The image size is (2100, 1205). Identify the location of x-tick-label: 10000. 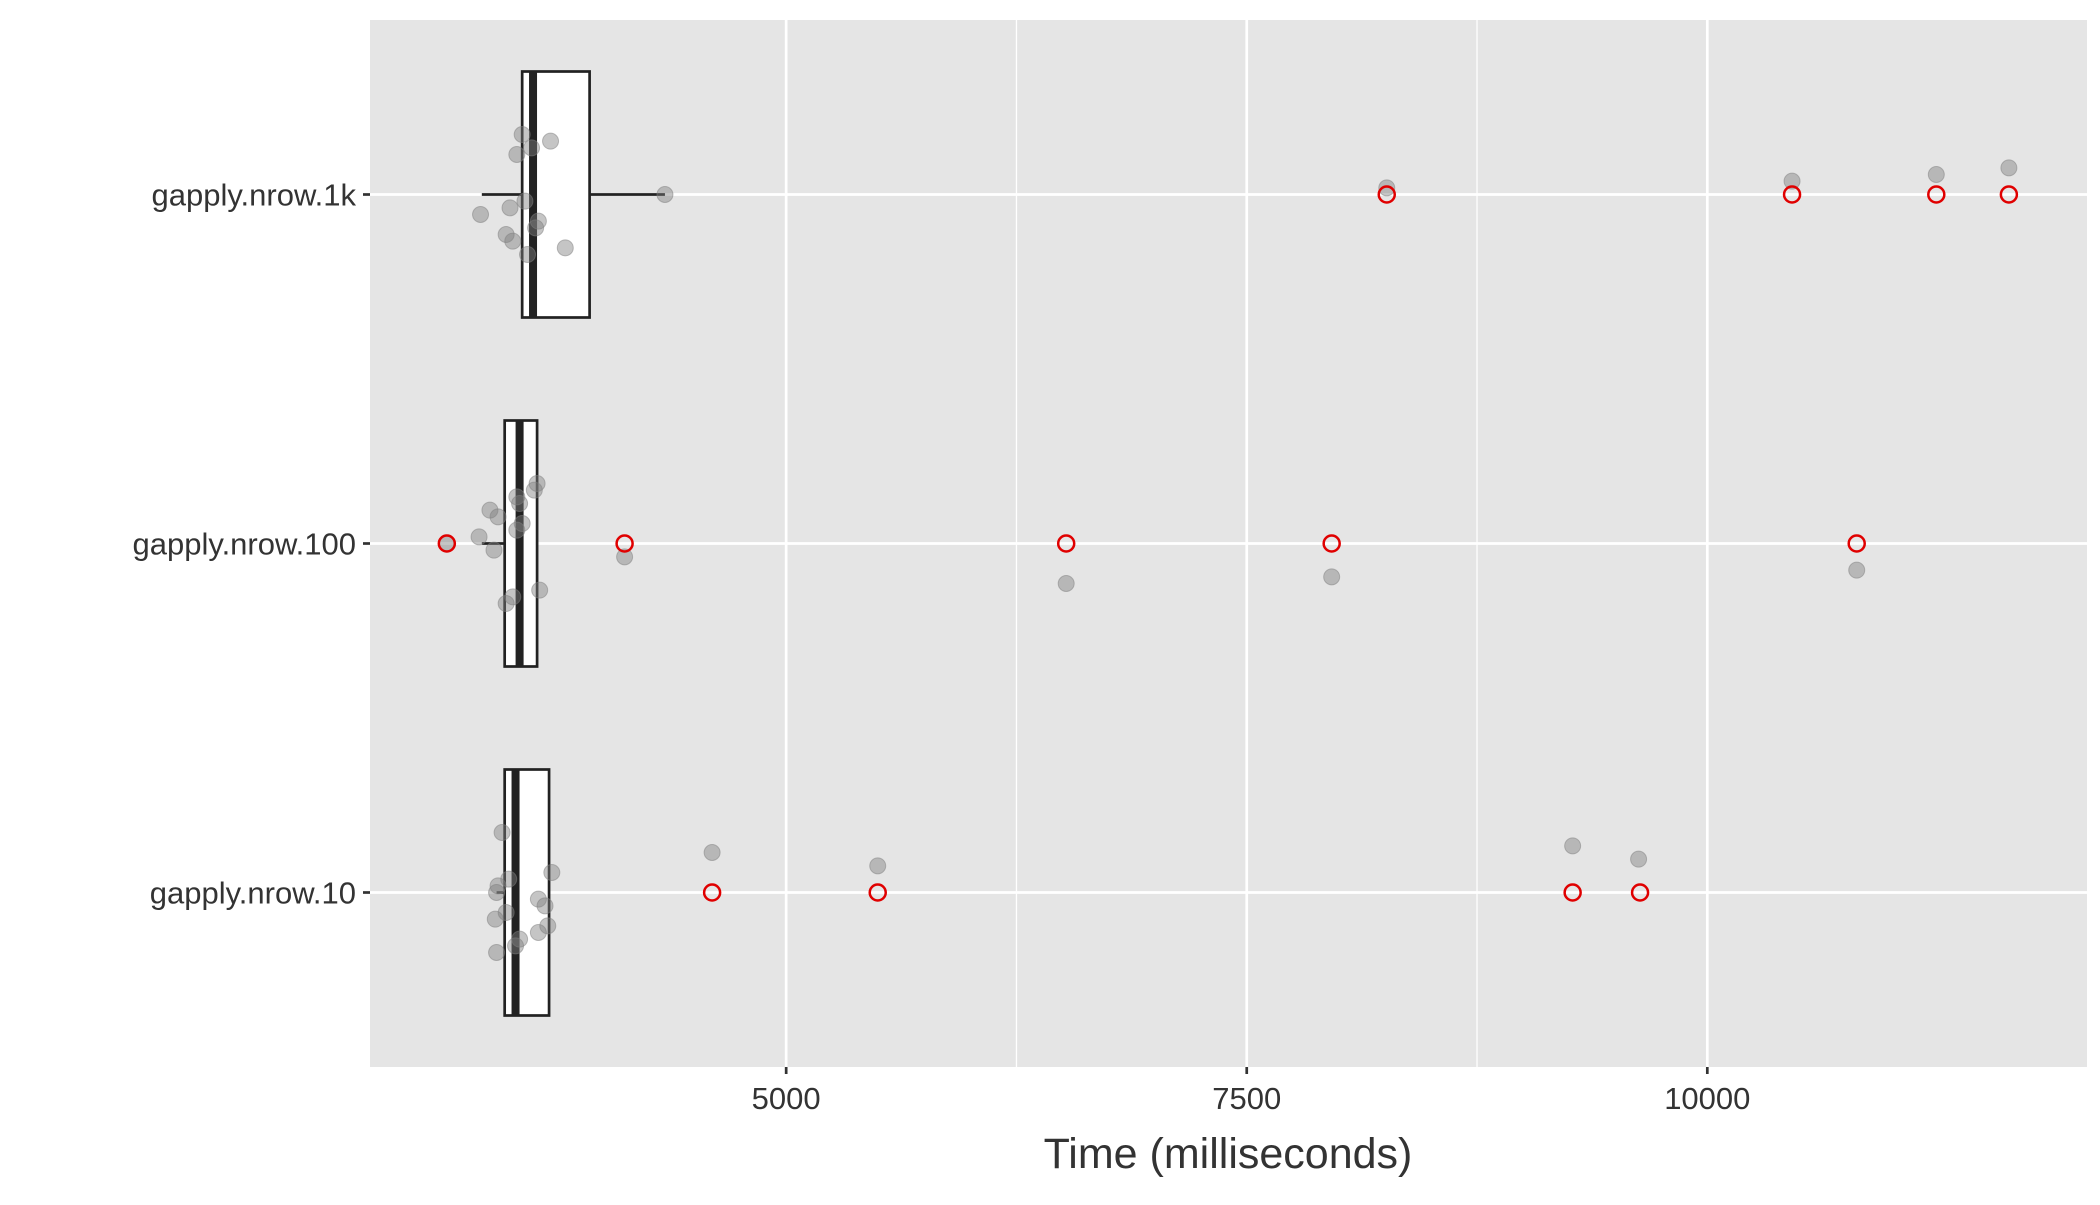
(1707, 1098).